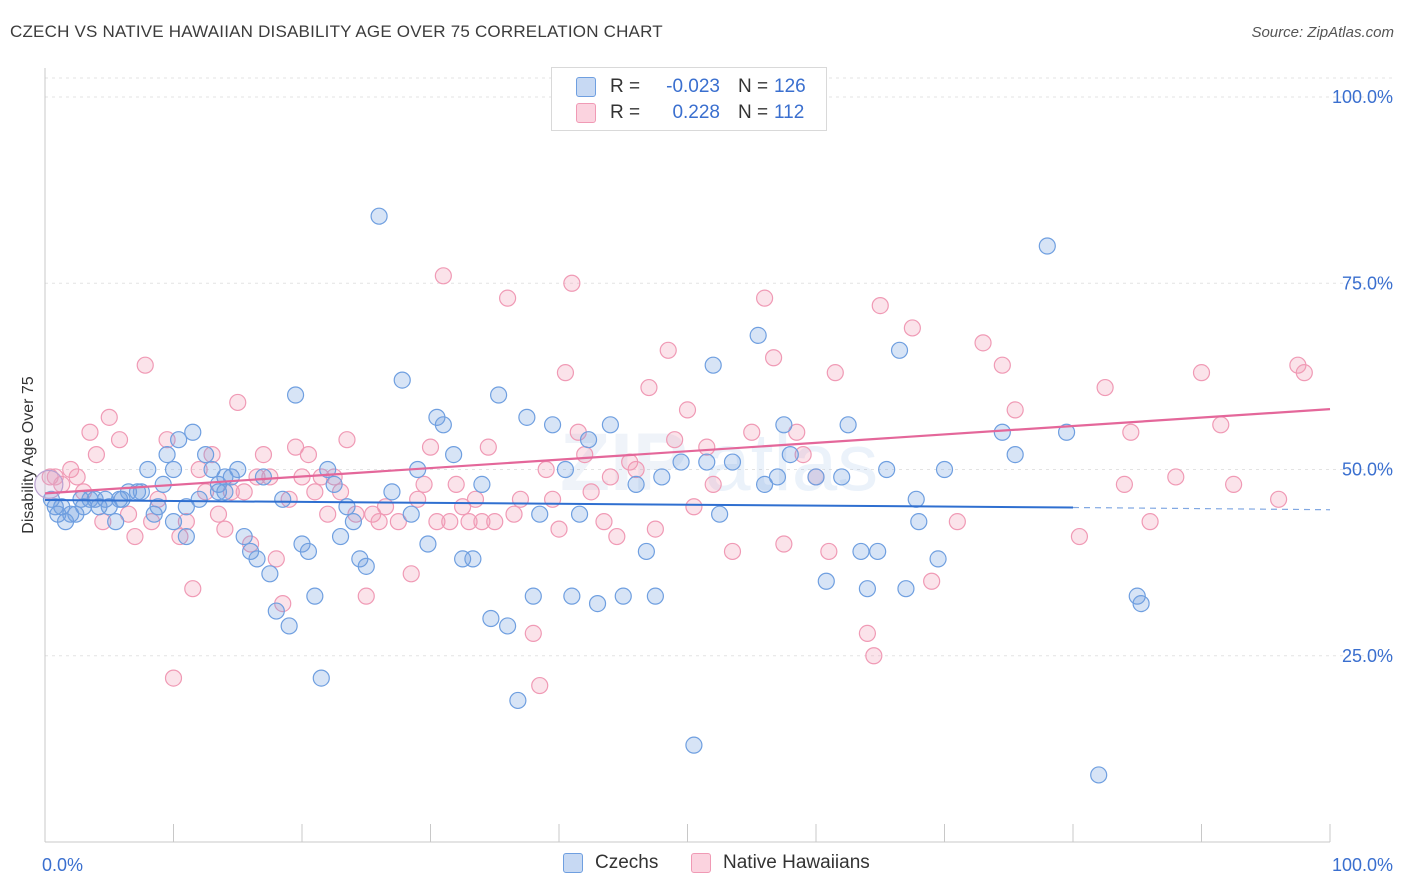 The width and height of the screenshot is (1406, 892). I want to click on bottom-legend-hawaiians-label: Native Hawaiians, so click(796, 862).